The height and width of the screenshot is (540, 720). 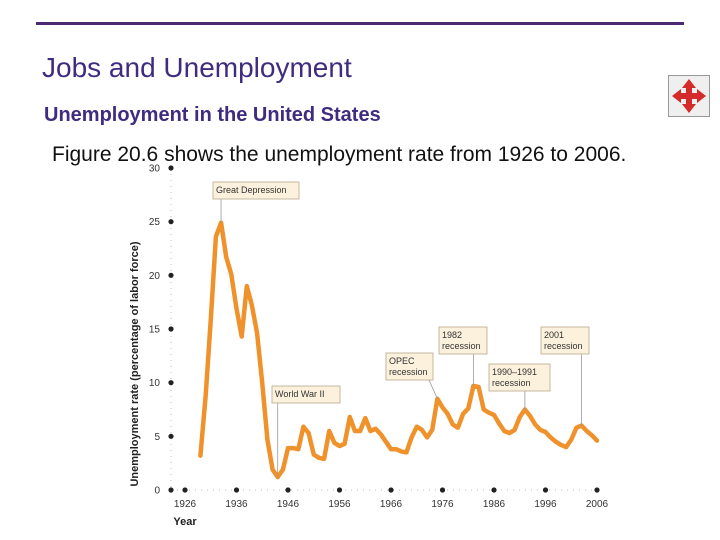 I want to click on y-tick-label: 30, so click(x=155, y=169).